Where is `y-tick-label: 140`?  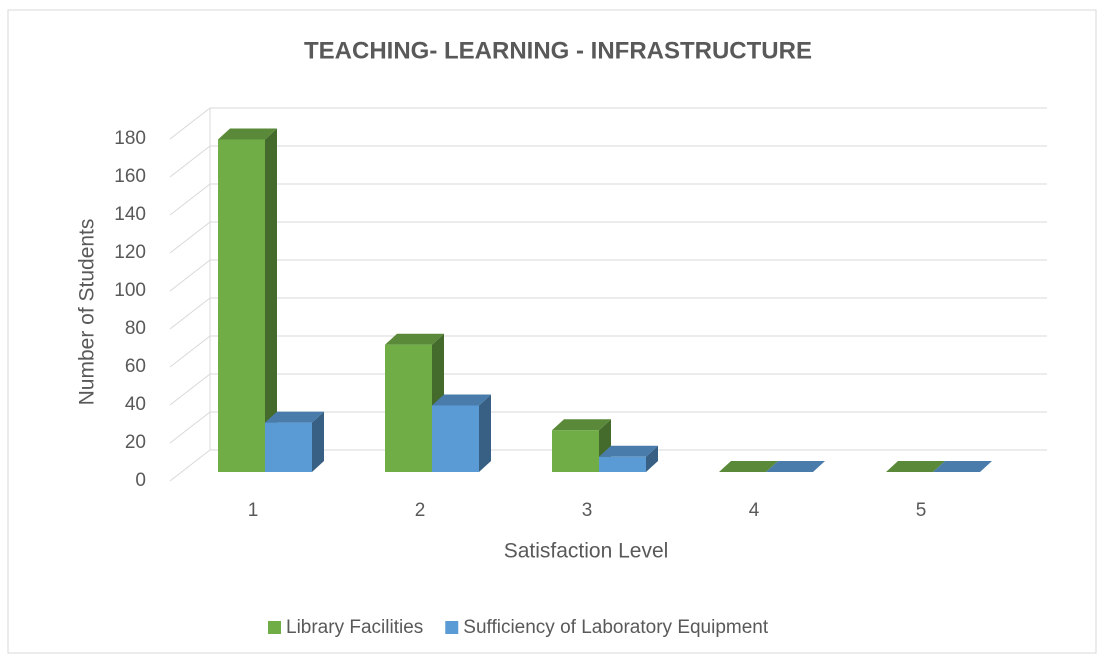
y-tick-label: 140 is located at coordinates (130, 214).